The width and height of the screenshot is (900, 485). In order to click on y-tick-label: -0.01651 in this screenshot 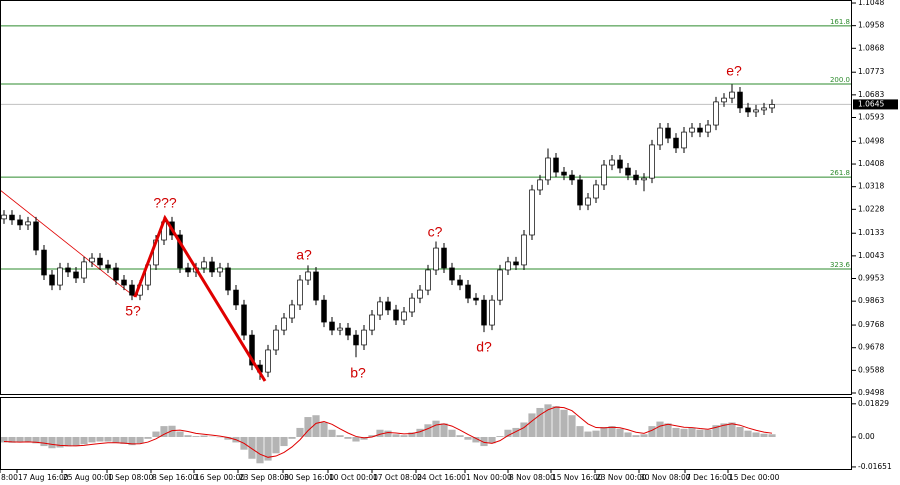, I will do `click(875, 466)`.